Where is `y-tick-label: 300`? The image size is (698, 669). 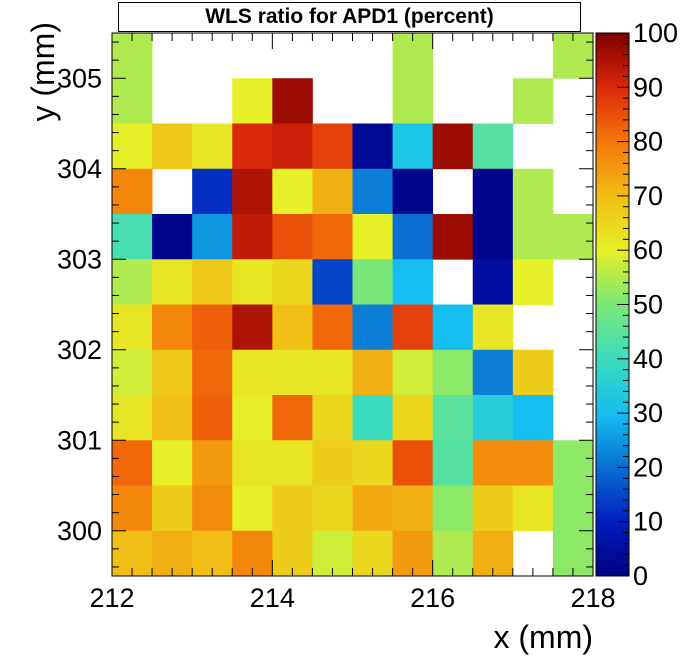 y-tick-label: 300 is located at coordinates (79, 531).